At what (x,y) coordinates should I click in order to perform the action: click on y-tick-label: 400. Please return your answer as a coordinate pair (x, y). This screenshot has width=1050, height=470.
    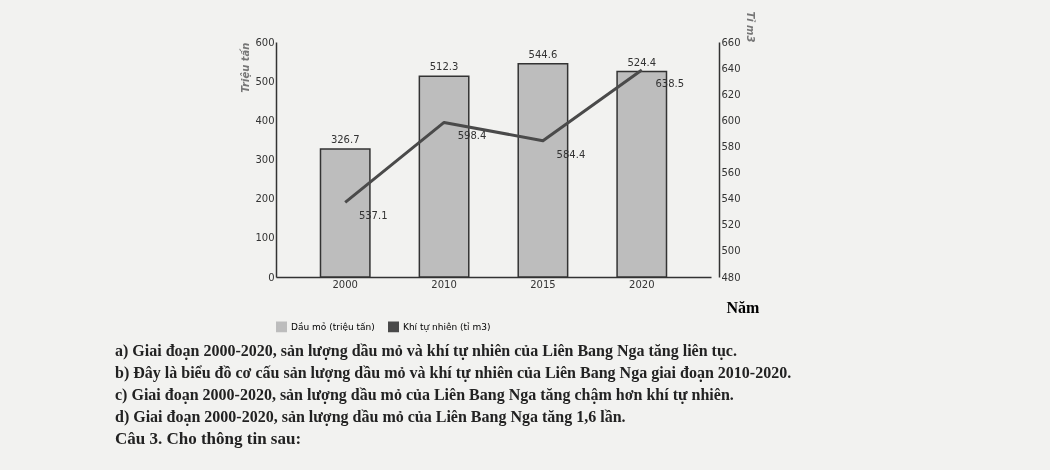
    Looking at the image, I should click on (265, 120).